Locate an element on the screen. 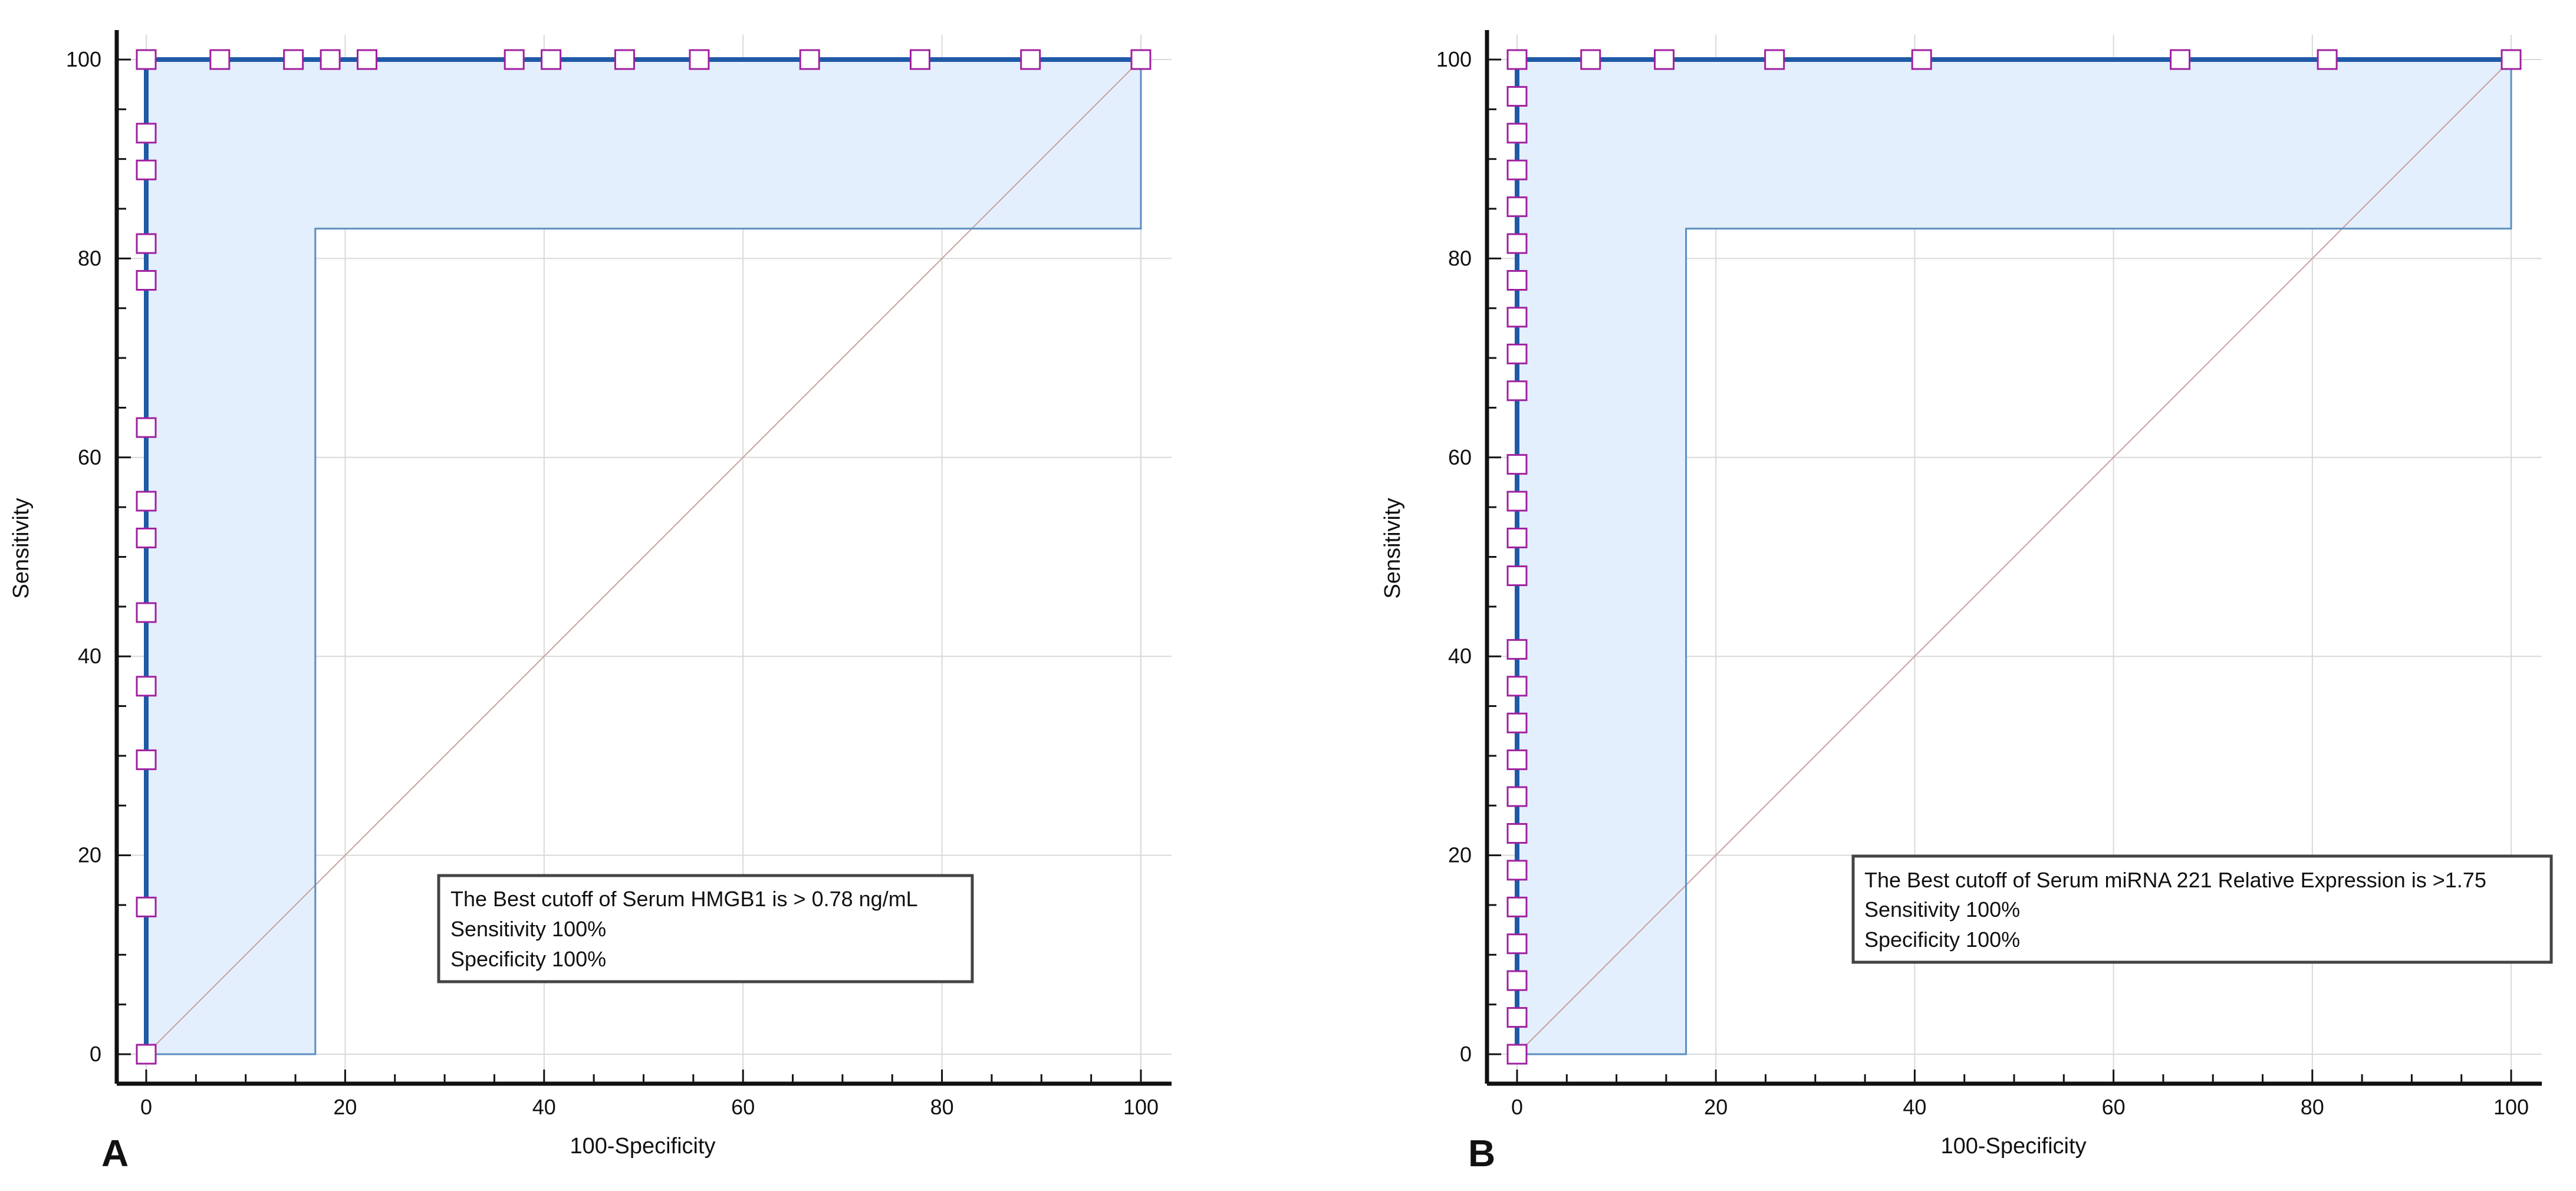 The width and height of the screenshot is (2576, 1191). p1-annotation-line-1: Sensitivity 100% is located at coordinates (1942, 909).